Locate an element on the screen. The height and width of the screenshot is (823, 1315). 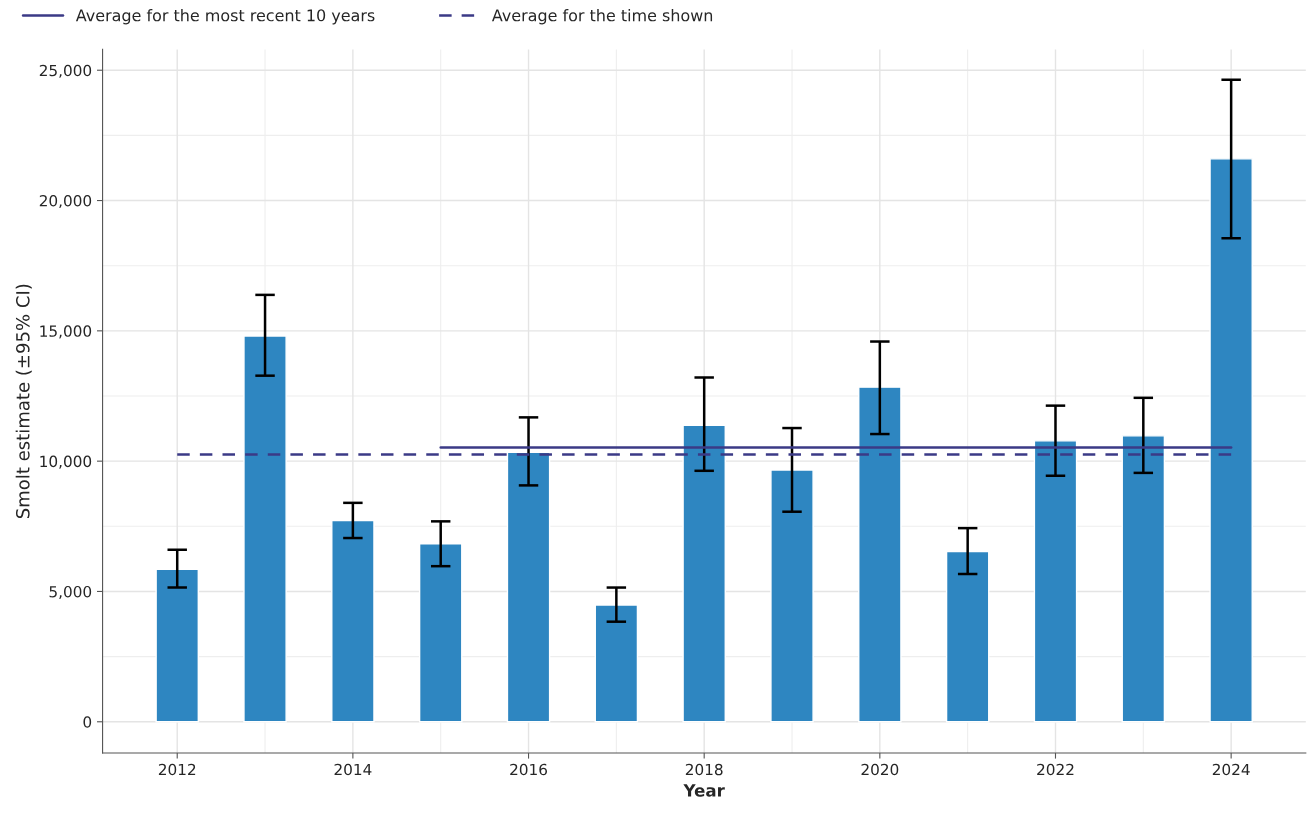
x-axis-title: Year is located at coordinates (704, 790).